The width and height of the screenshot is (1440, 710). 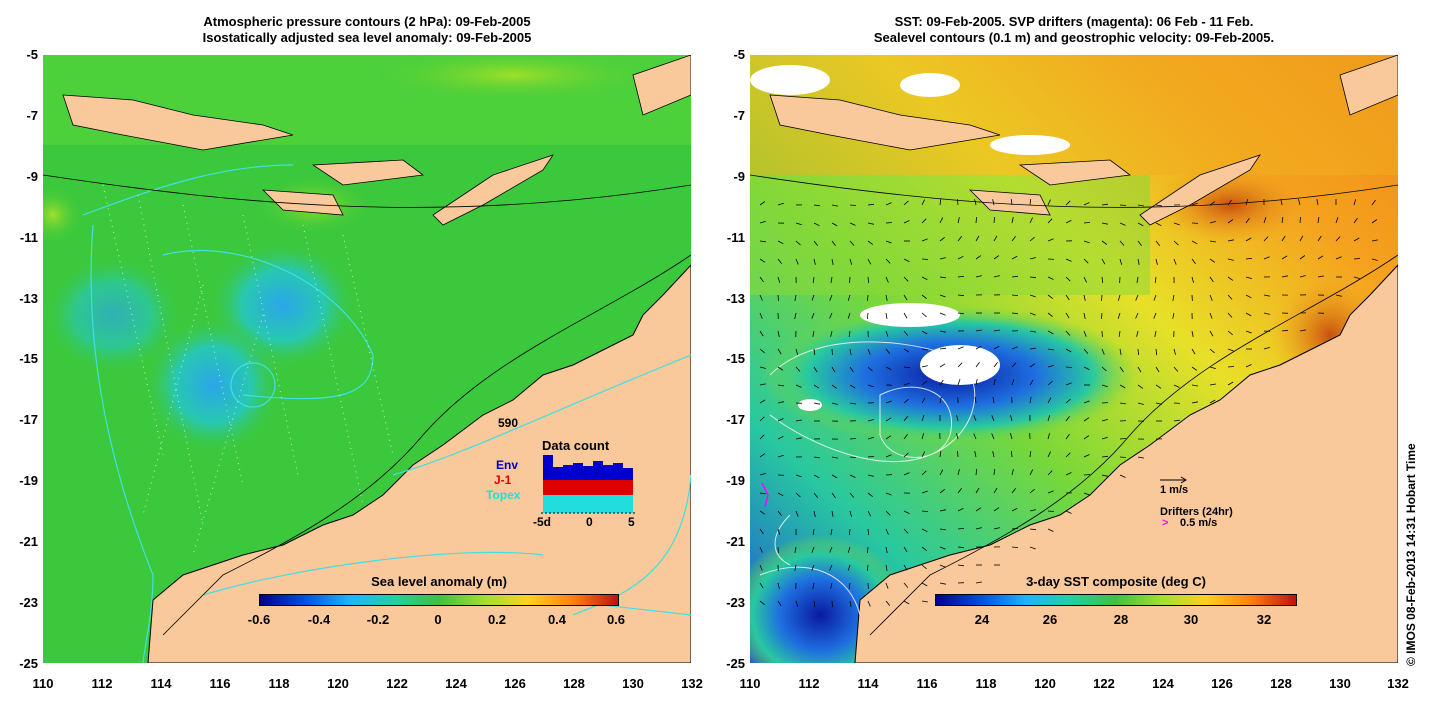 What do you see at coordinates (739, 176) in the screenshot?
I see `right-ytick: -9` at bounding box center [739, 176].